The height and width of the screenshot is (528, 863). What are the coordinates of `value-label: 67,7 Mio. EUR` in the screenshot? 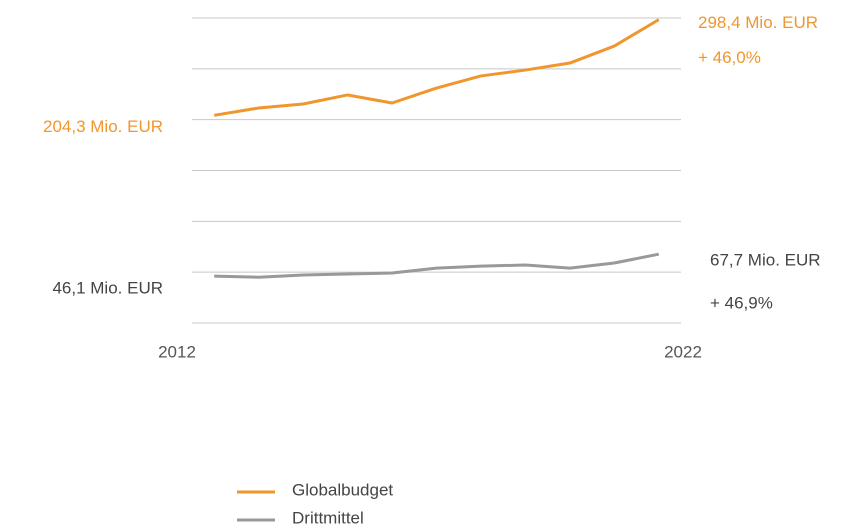 It's located at (765, 260).